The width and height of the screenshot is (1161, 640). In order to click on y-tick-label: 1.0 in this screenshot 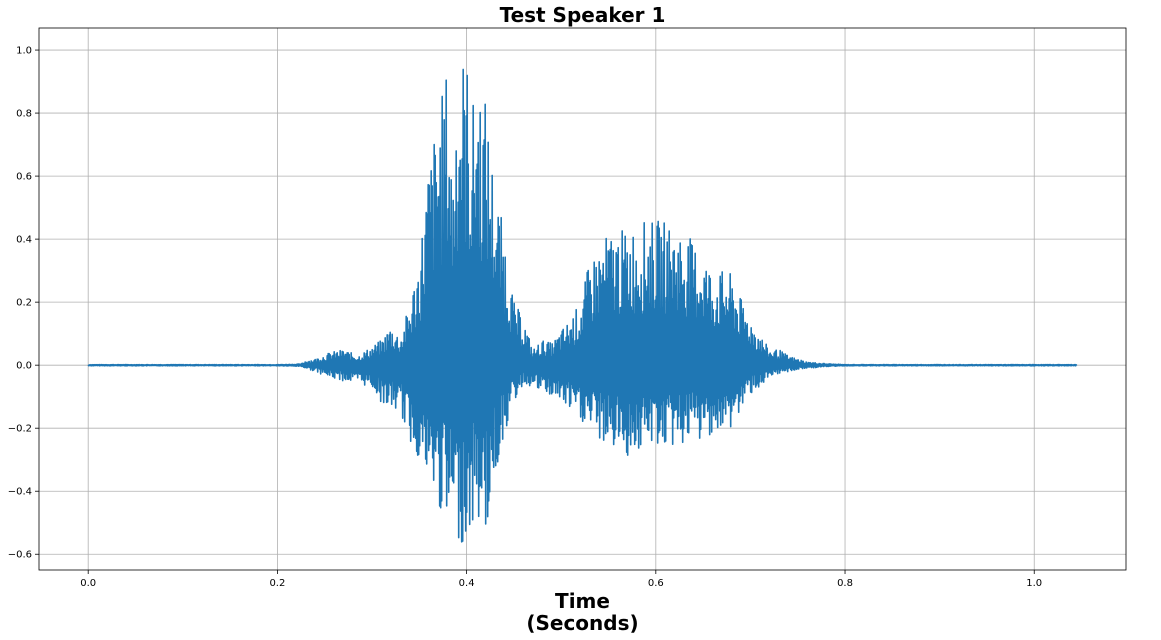, I will do `click(24, 51)`.